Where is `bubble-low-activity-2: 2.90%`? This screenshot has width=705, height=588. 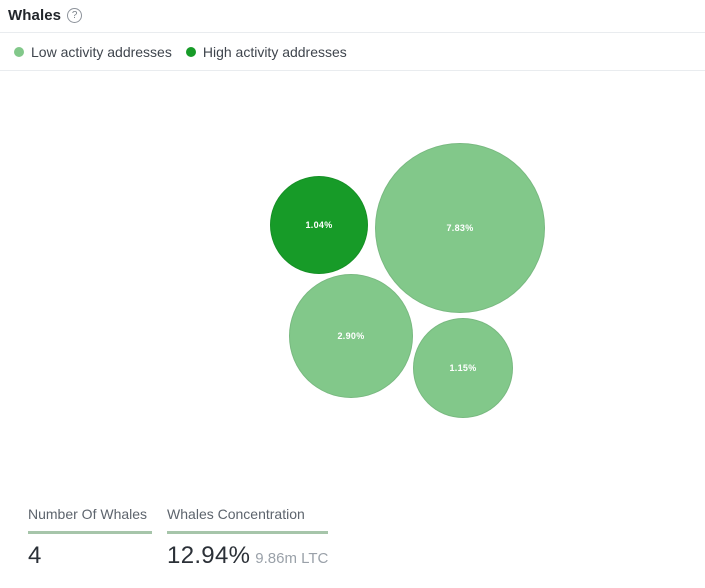 bubble-low-activity-2: 2.90% is located at coordinates (351, 336).